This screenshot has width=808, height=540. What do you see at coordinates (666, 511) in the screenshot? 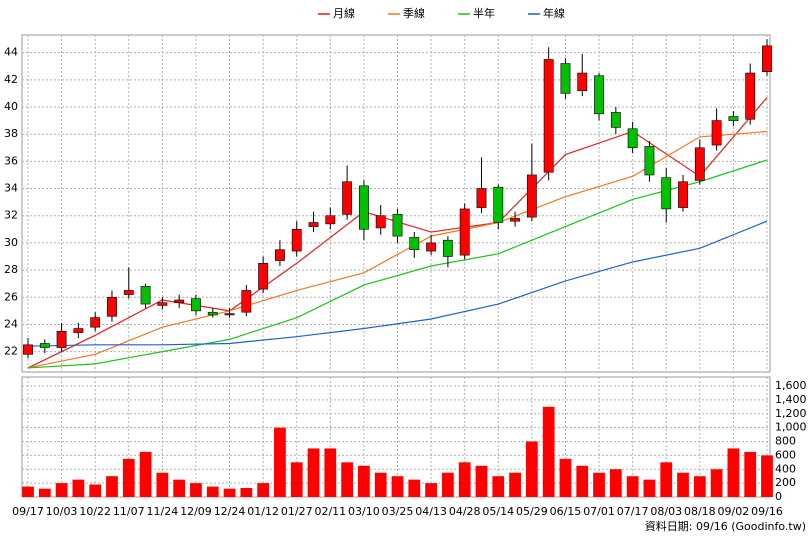
I see `x-tick-label: 08/03` at bounding box center [666, 511].